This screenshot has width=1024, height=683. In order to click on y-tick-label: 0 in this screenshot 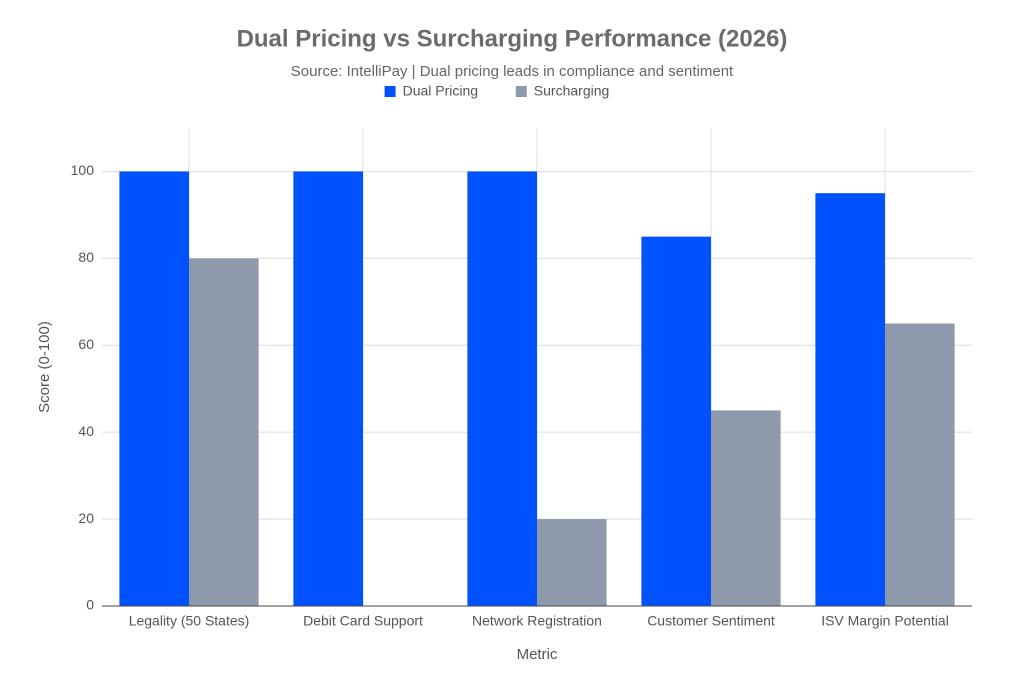, I will do `click(90, 605)`.